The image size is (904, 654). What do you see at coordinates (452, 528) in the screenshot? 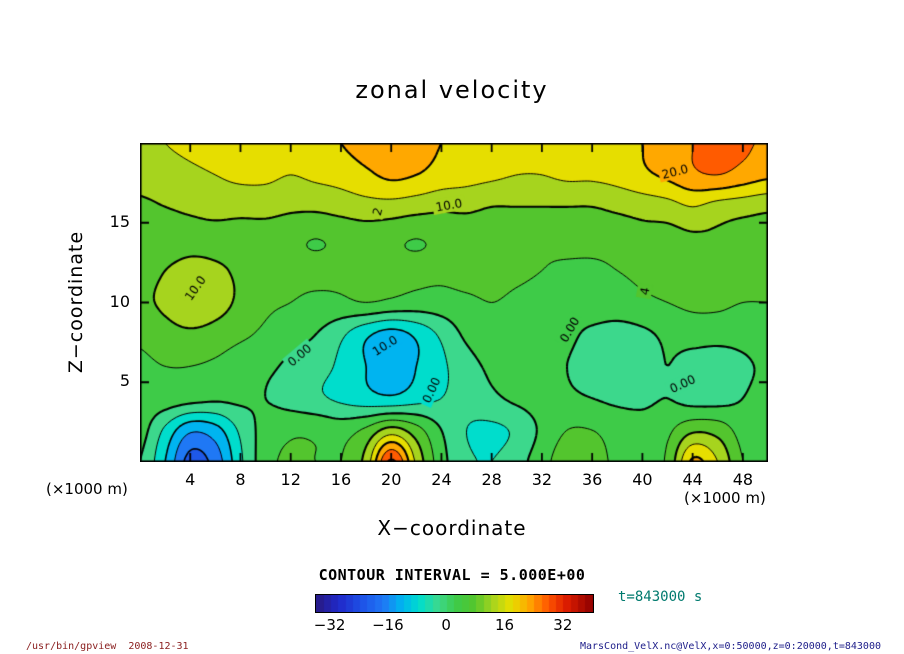
I see `x-axis-label: X−coordinate` at bounding box center [452, 528].